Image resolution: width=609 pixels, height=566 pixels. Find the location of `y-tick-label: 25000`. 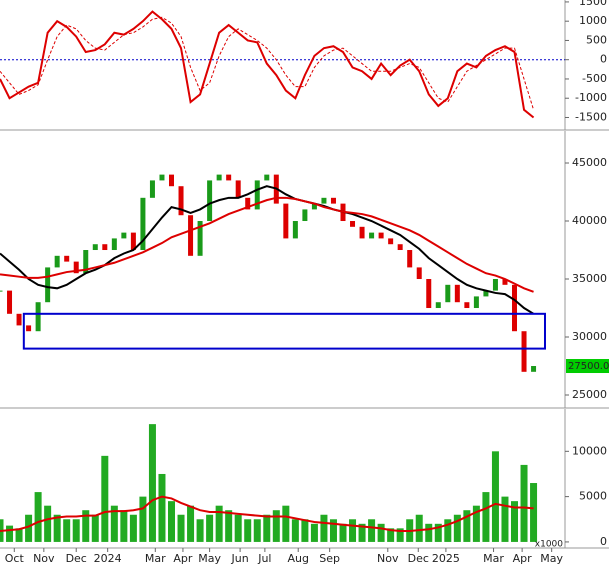

y-tick-label: 25000 is located at coordinates (589, 394).